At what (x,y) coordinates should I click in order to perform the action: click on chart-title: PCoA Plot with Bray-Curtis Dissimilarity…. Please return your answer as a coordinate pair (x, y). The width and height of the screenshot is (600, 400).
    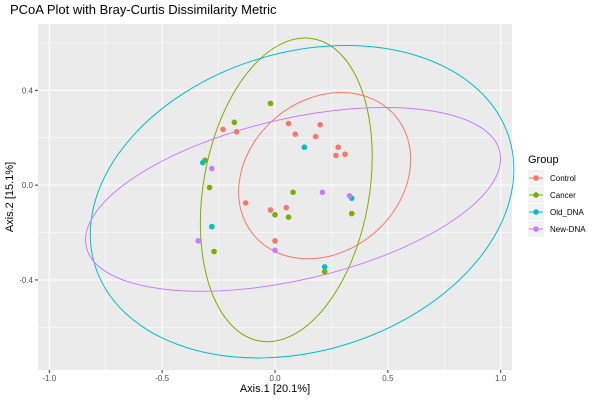
    Looking at the image, I should click on (143, 9).